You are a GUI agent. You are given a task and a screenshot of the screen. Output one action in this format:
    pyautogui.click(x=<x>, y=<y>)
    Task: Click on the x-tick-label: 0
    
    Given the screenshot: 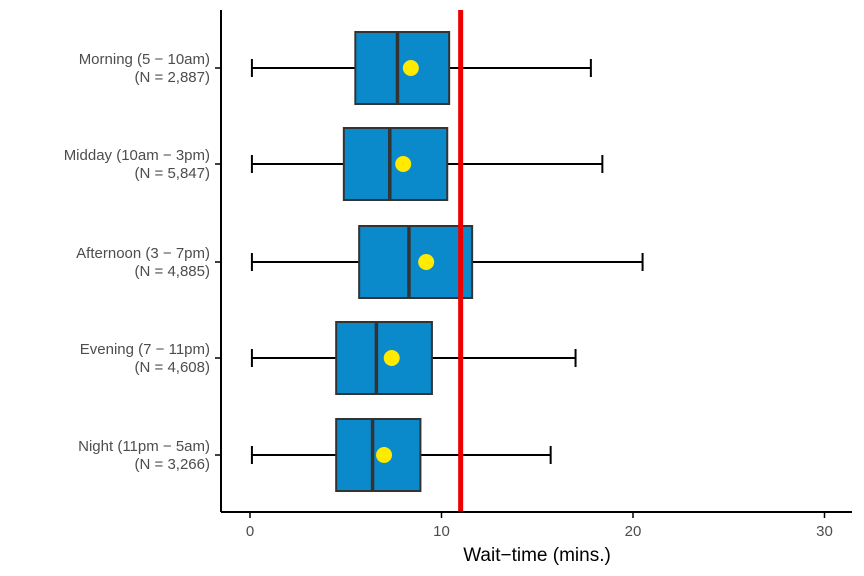 What is the action you would take?
    pyautogui.click(x=250, y=531)
    